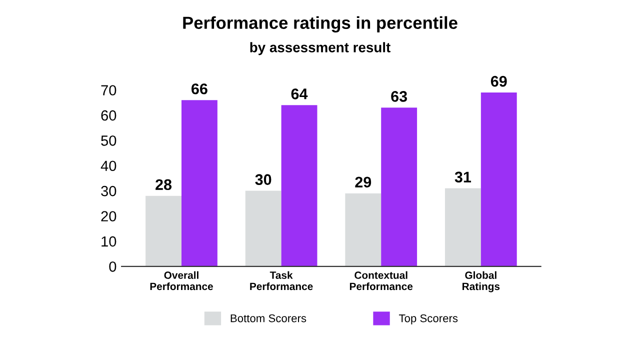  Describe the element at coordinates (200, 88) in the screenshot. I see `data-label: 66` at that location.